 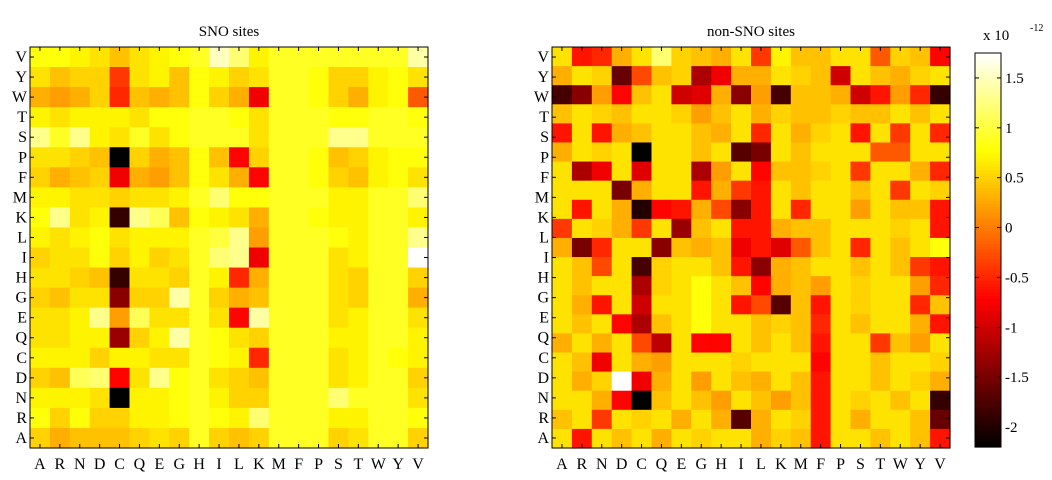 What do you see at coordinates (1009, 229) in the screenshot?
I see `colorbar-tick-label: 0` at bounding box center [1009, 229].